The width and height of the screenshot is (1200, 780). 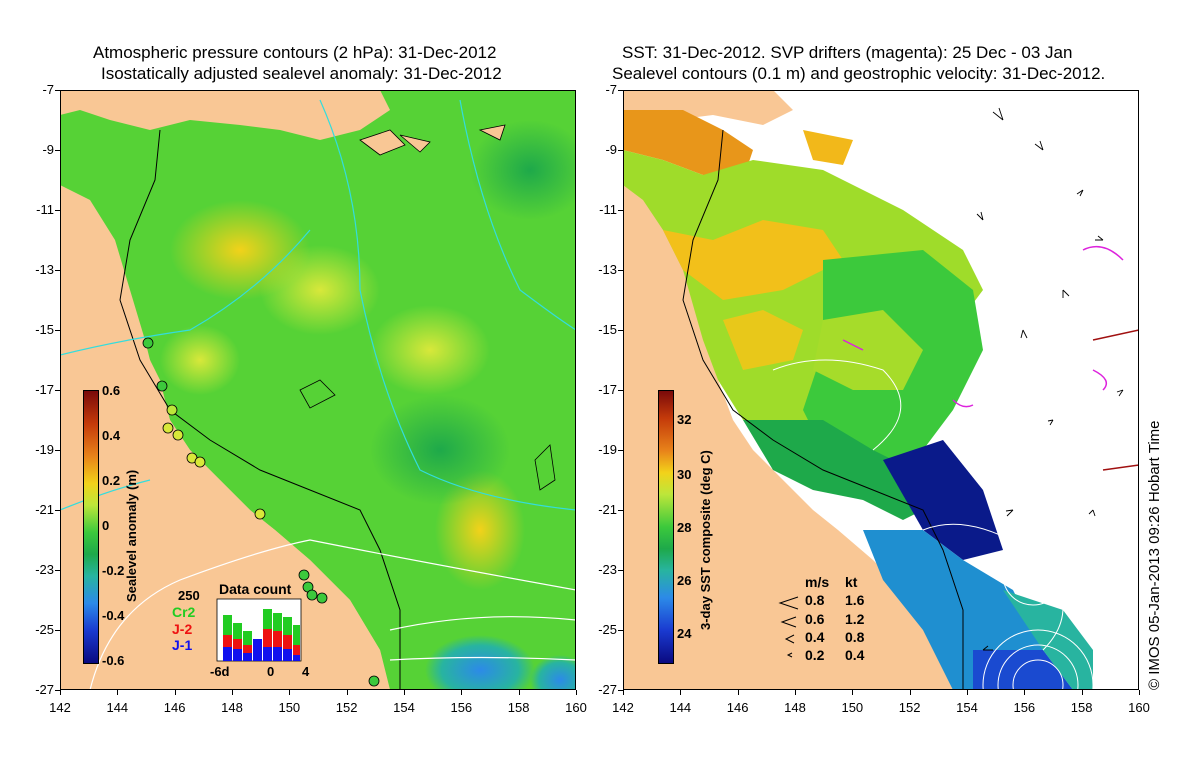 What do you see at coordinates (684, 580) in the screenshot?
I see `sst-colorbar-tick: 26` at bounding box center [684, 580].